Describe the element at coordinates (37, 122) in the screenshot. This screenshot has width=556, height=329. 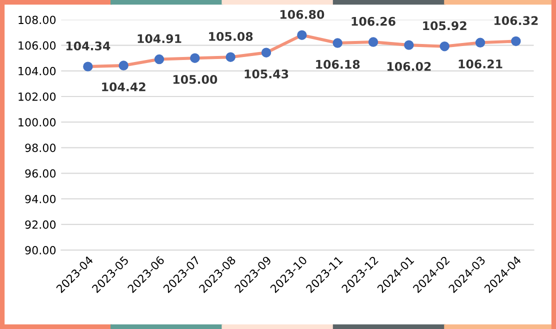
I see `y-tick-label: 100.00` at that location.